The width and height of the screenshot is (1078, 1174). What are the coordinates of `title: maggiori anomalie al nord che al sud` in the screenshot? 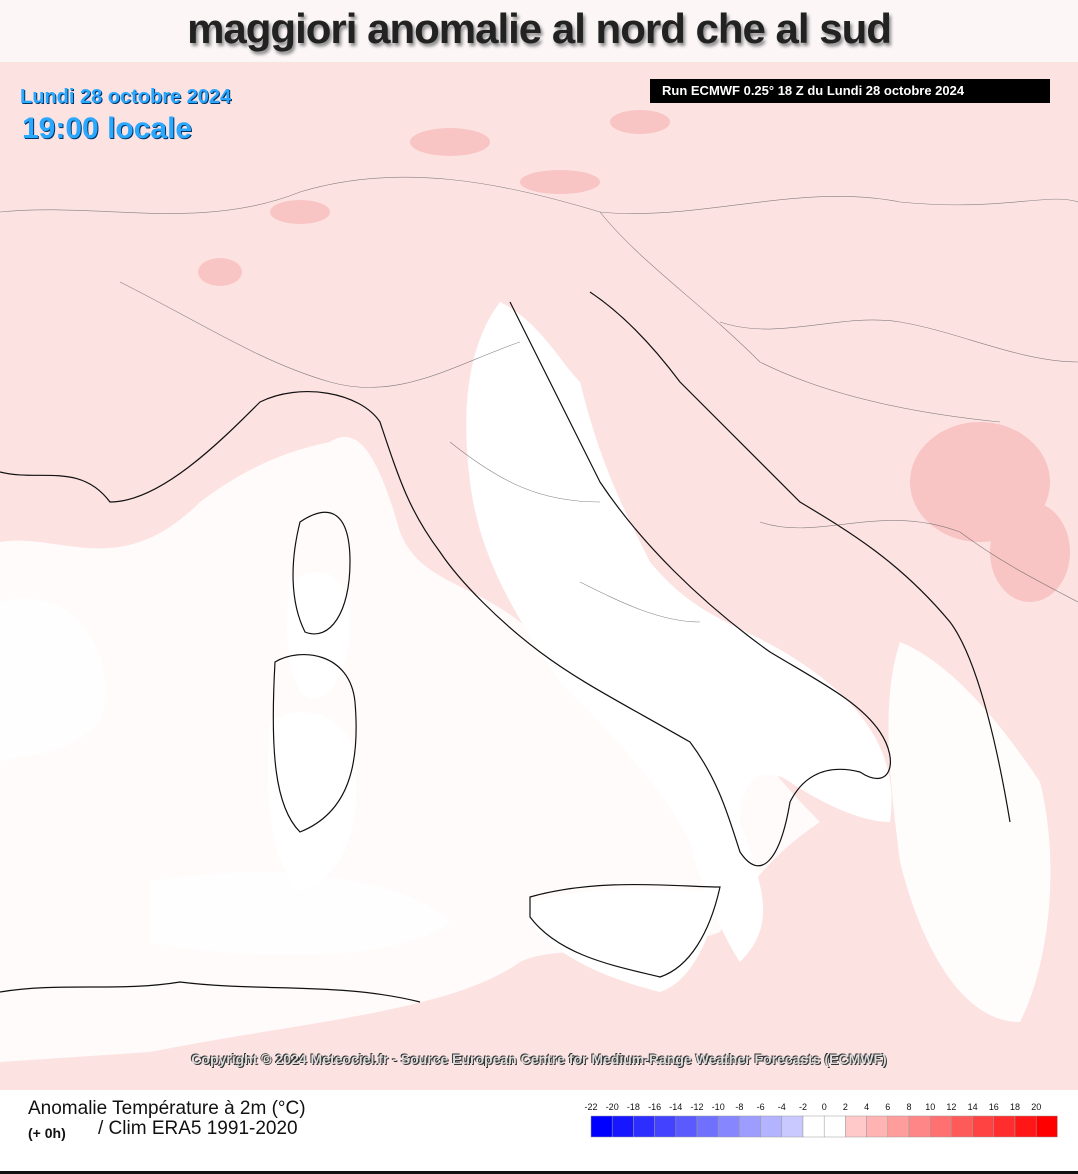 It's located at (539, 31).